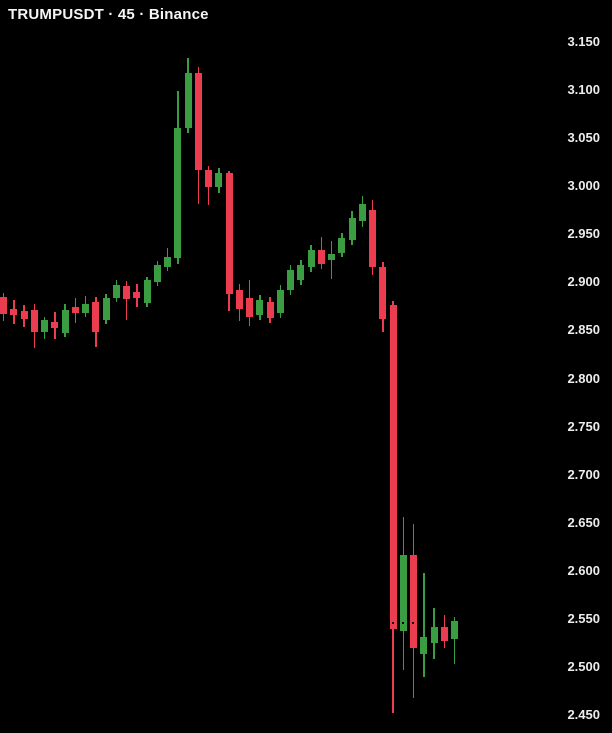 This screenshot has height=733, width=612. Describe the element at coordinates (583, 426) in the screenshot. I see `price-axis-label: 2.750` at that location.